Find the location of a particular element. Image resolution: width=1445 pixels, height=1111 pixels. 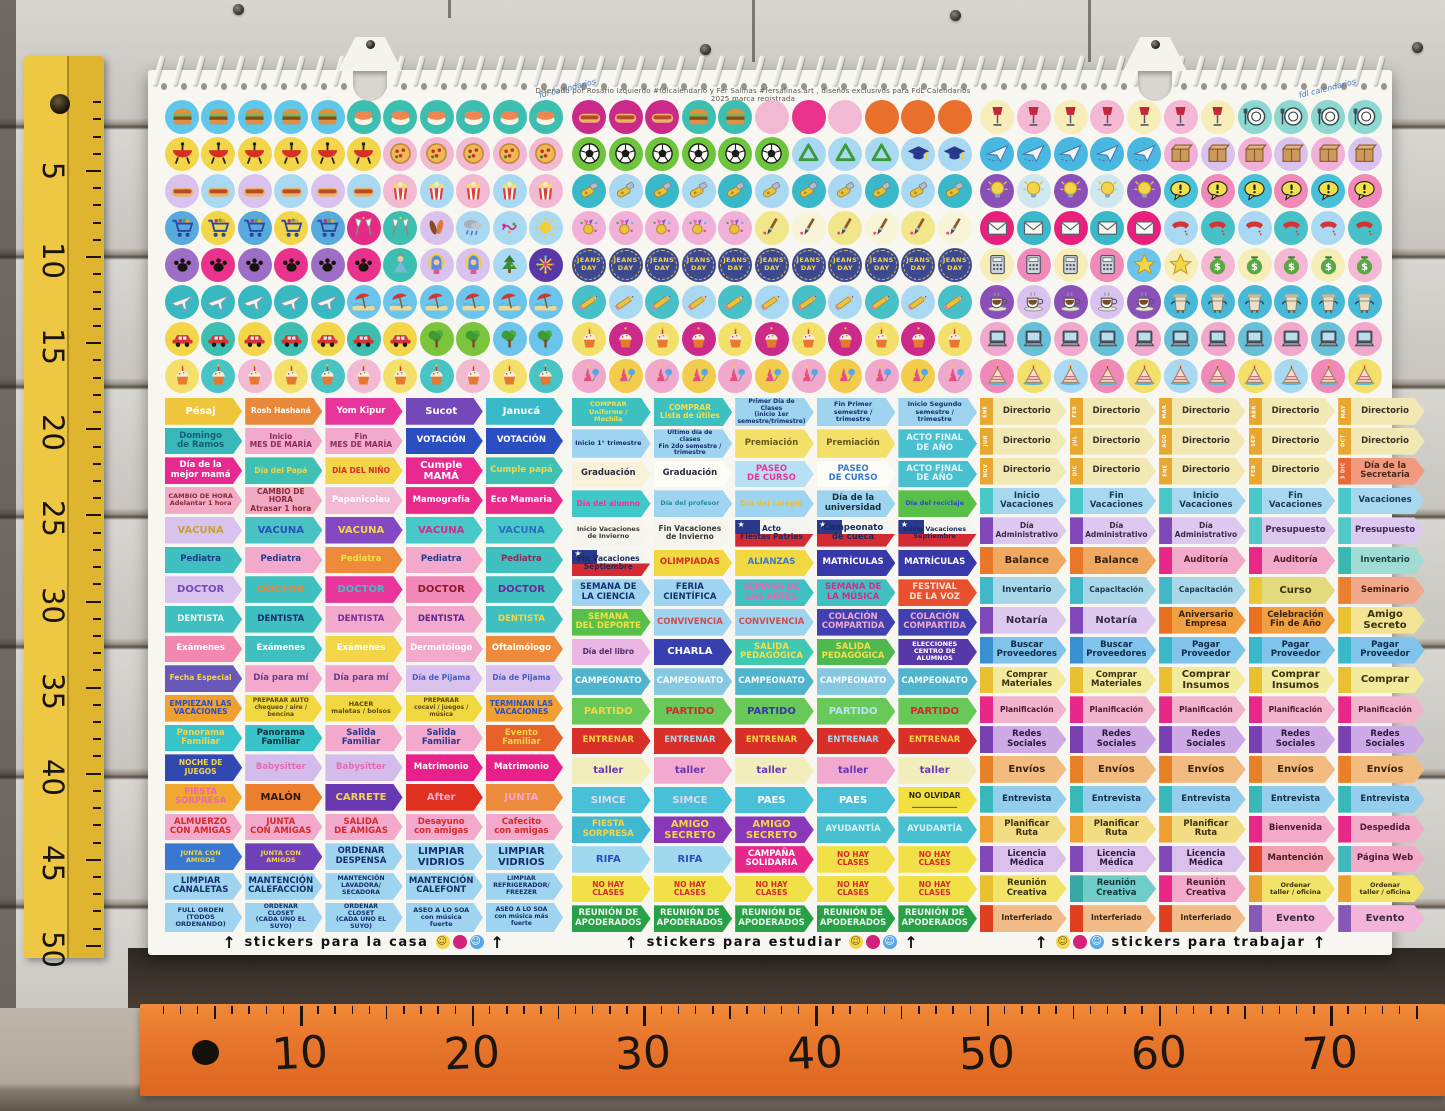

envelope-icon is located at coordinates (1107, 227).